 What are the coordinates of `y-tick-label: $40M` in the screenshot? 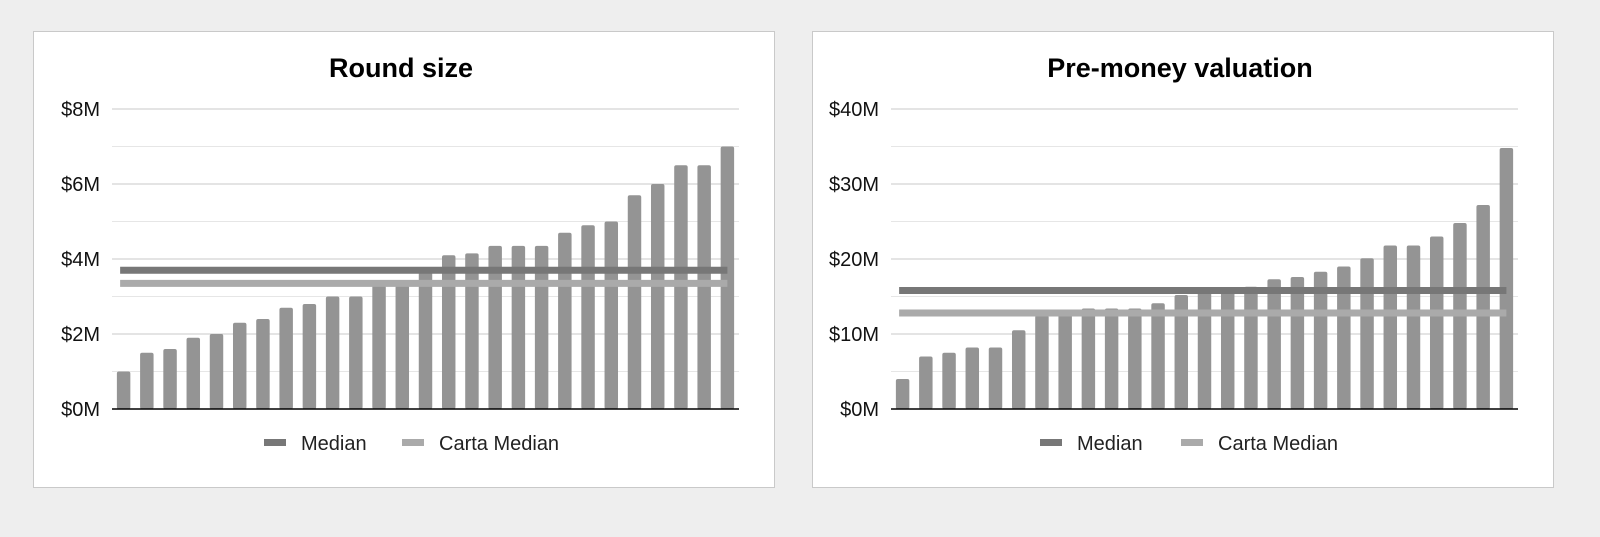 It's located at (854, 110).